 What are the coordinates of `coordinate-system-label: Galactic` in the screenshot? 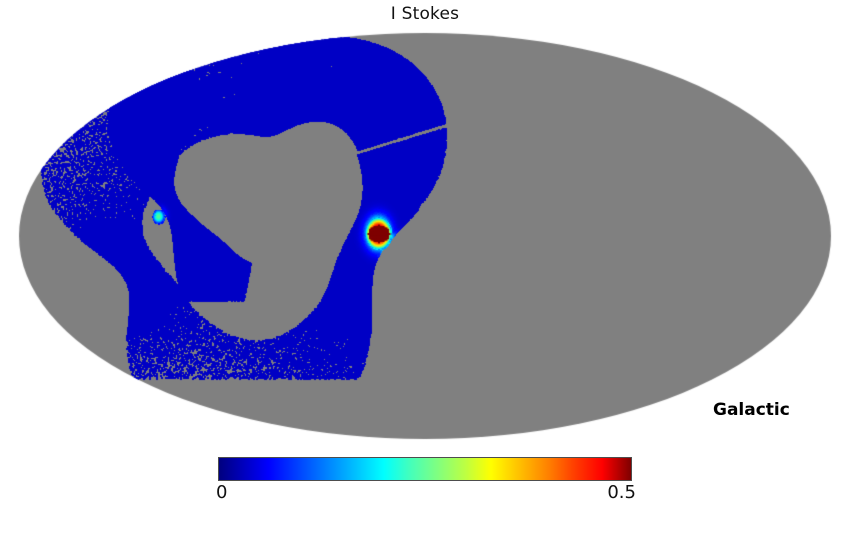 It's located at (751, 410).